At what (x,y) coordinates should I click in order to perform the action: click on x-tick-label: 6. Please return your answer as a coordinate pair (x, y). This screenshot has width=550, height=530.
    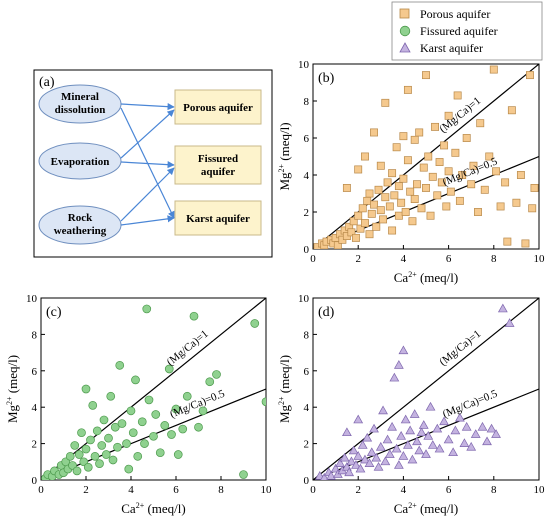
    Looking at the image, I should click on (449, 259).